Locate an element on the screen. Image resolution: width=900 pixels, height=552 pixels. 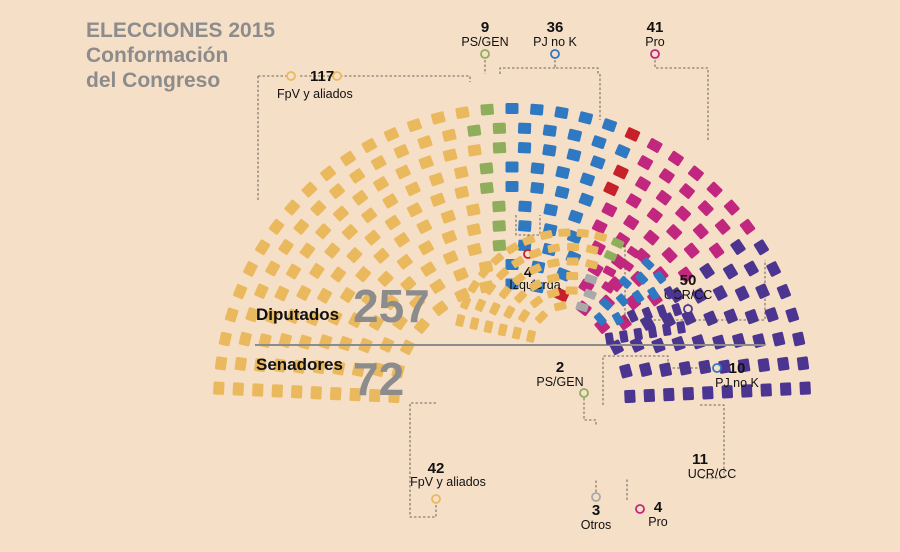
marker-psgen-dip is located at coordinates (485, 54).